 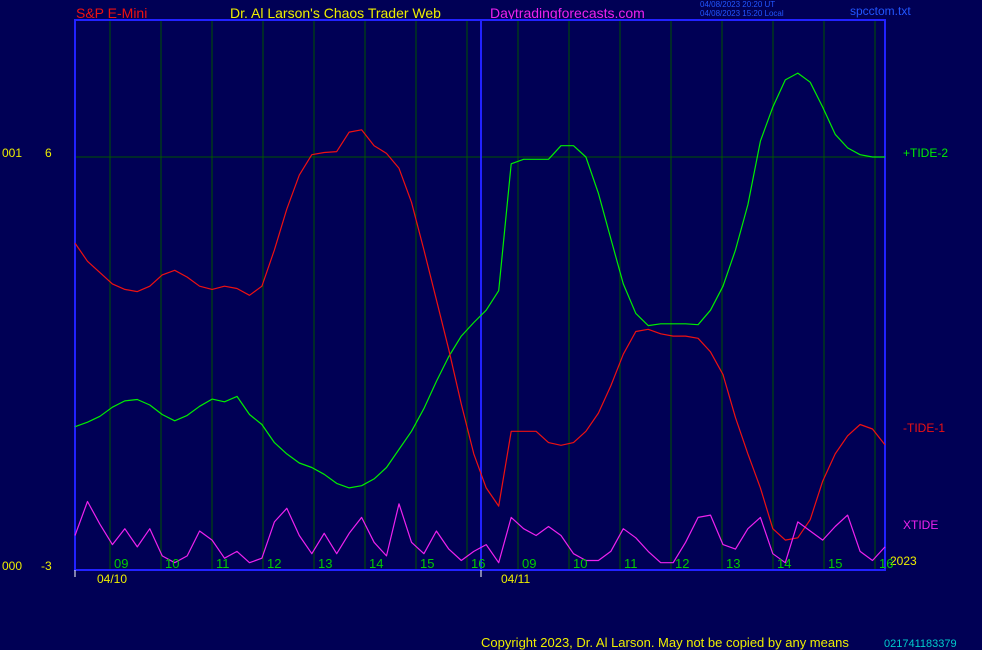 What do you see at coordinates (12, 153) in the screenshot?
I see `y-axis-top-code: 001` at bounding box center [12, 153].